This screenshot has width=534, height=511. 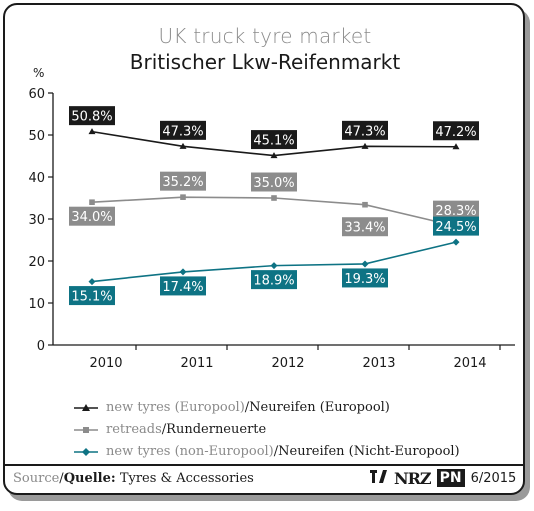 I want to click on data-label-europool: 45.1%, so click(x=274, y=140).